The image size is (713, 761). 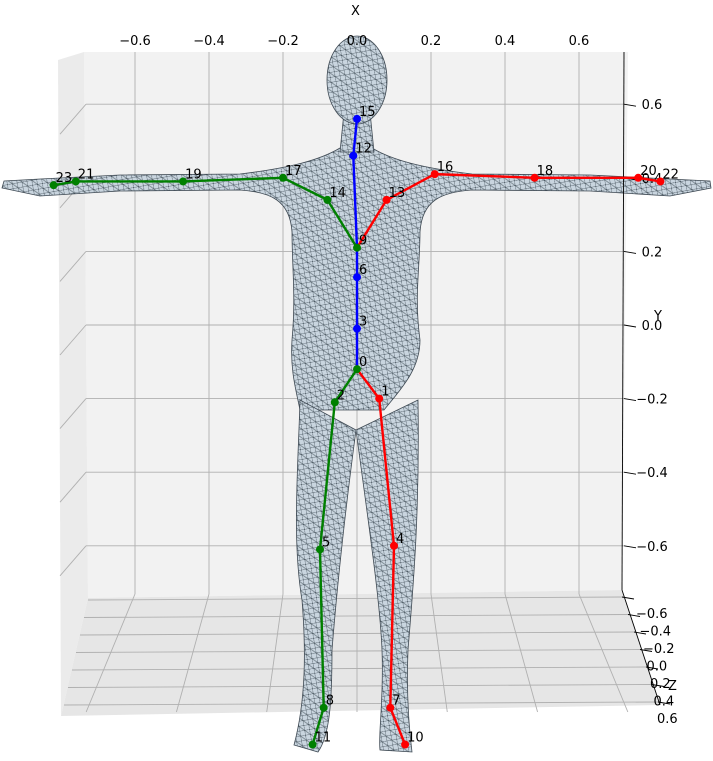 I want to click on z-axis-label: Z, so click(x=672, y=686).